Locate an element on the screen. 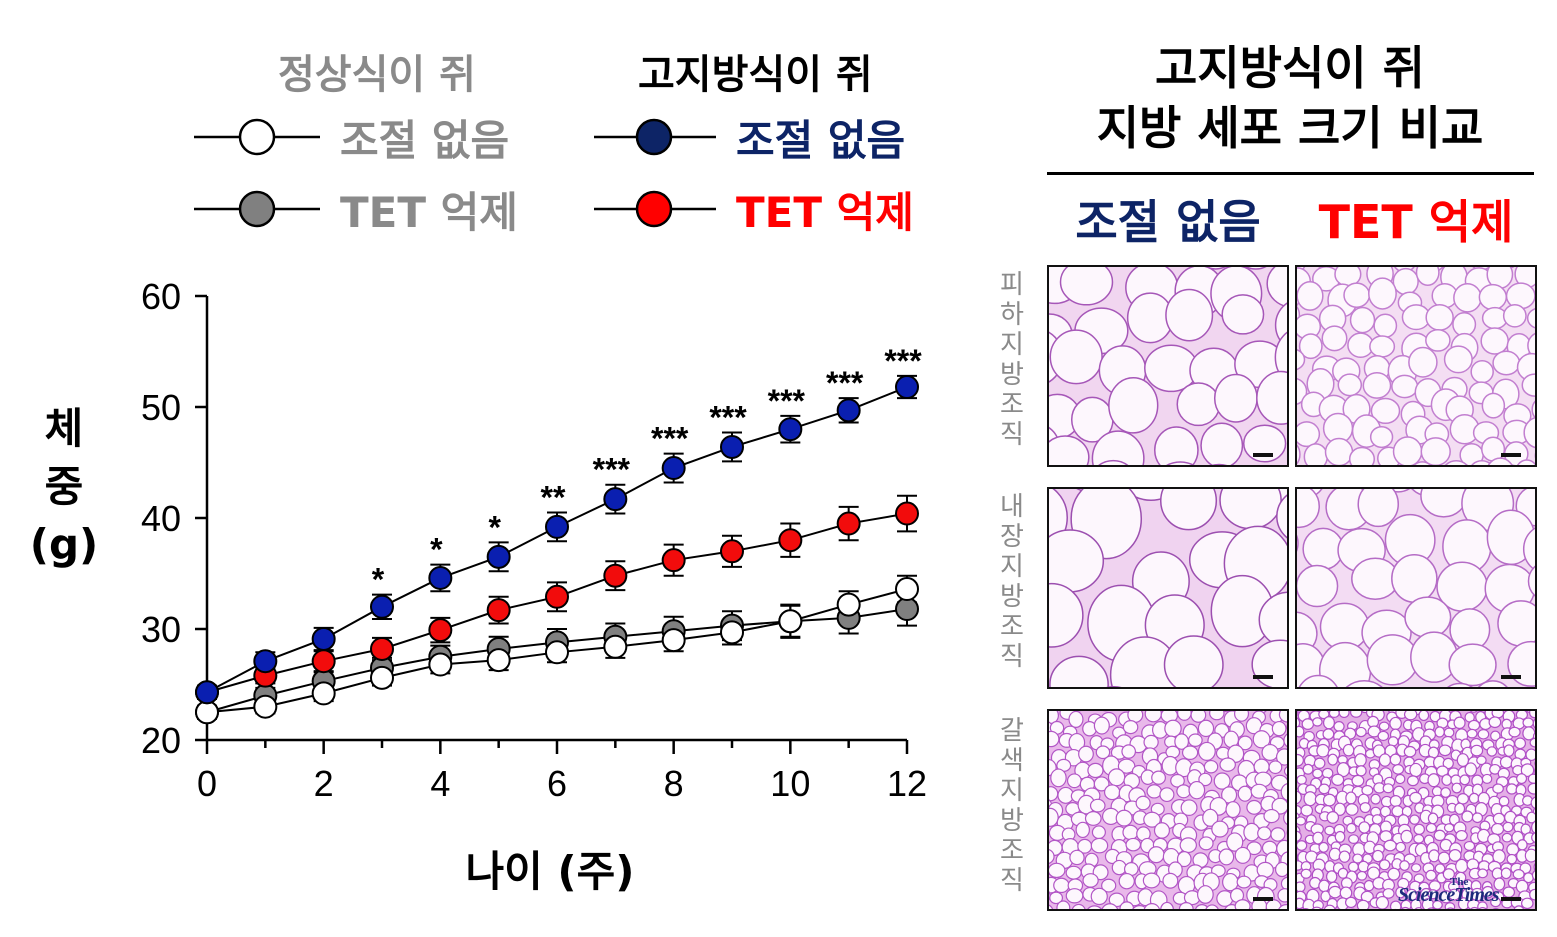  legend-item-hfd-control: 조절 없음 is located at coordinates (748, 138).